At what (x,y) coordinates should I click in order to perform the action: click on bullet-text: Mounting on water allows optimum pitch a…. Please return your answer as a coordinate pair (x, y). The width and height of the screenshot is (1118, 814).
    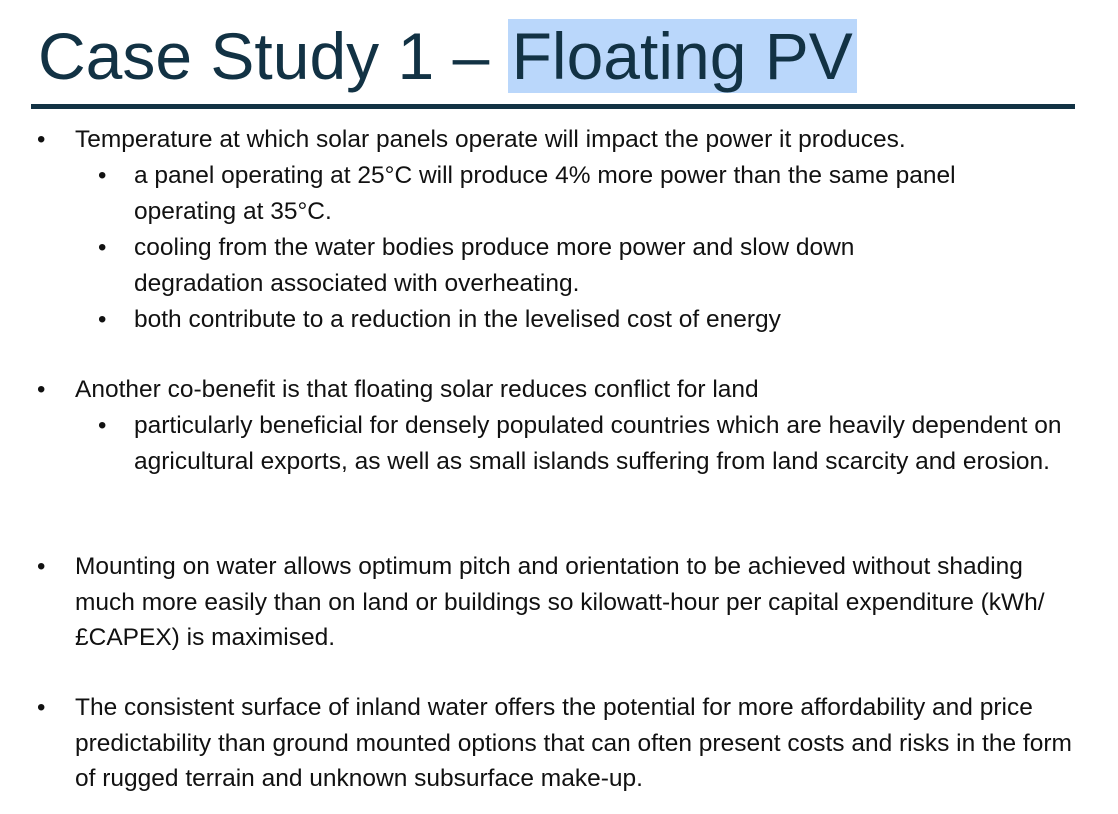
    Looking at the image, I should click on (560, 602).